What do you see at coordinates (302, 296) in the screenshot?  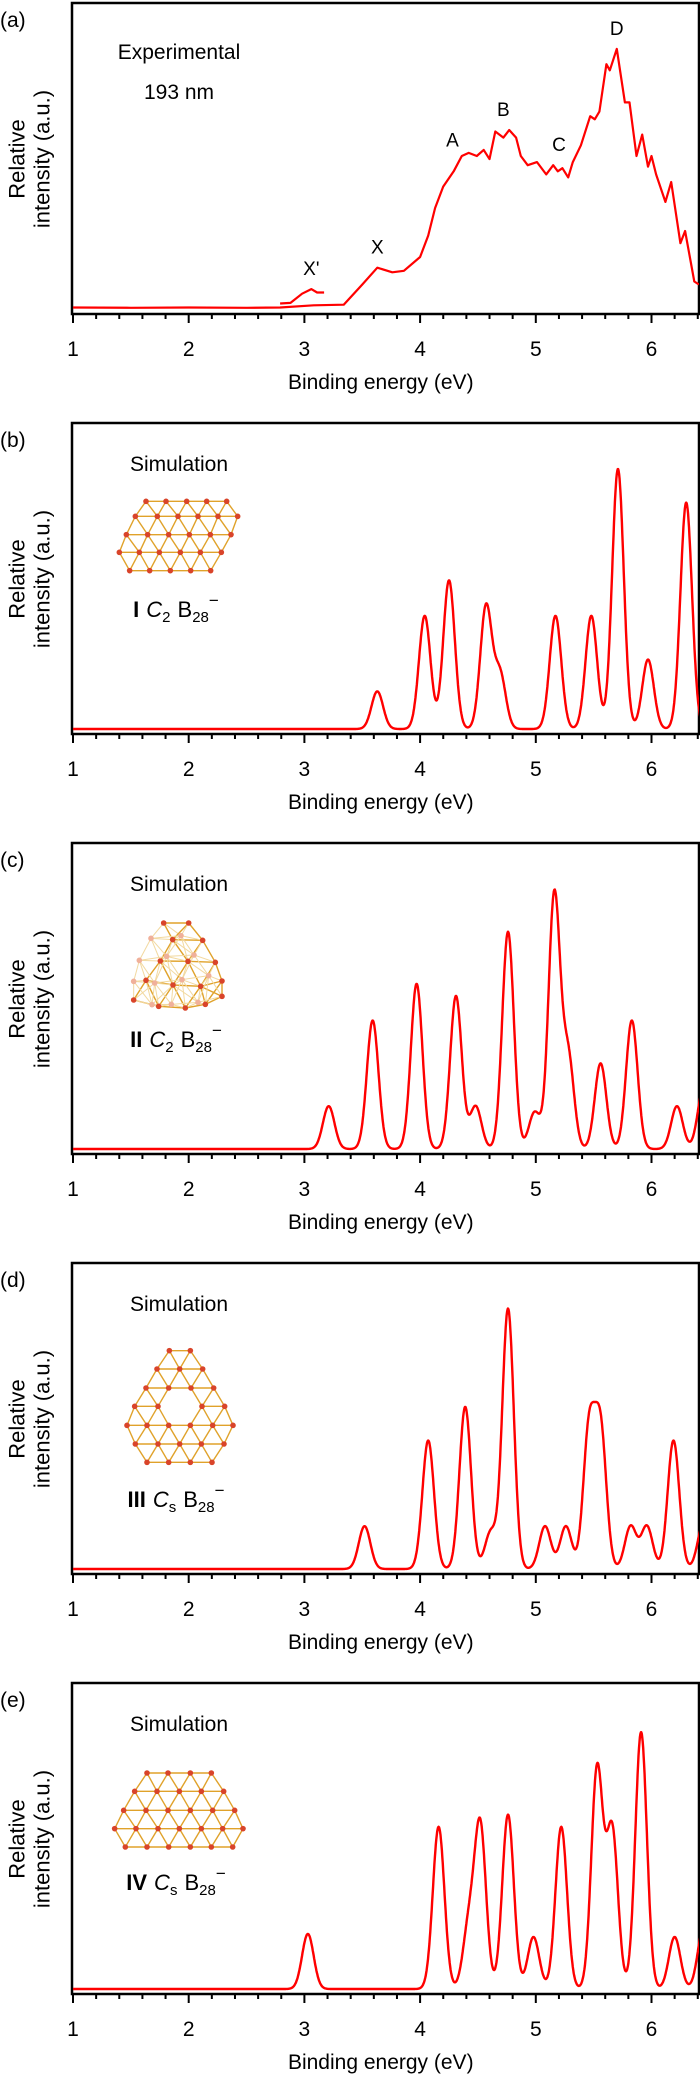 I see `spectrum-line-inset` at bounding box center [302, 296].